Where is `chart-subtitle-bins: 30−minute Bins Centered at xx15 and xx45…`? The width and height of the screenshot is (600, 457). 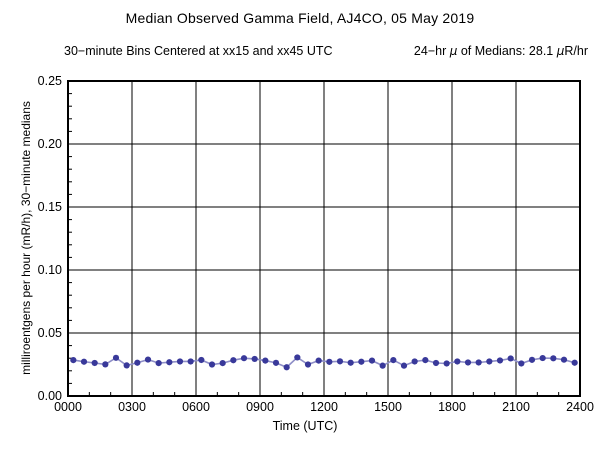
chart-subtitle-bins: 30−minute Bins Centered at xx15 and xx45… is located at coordinates (198, 51).